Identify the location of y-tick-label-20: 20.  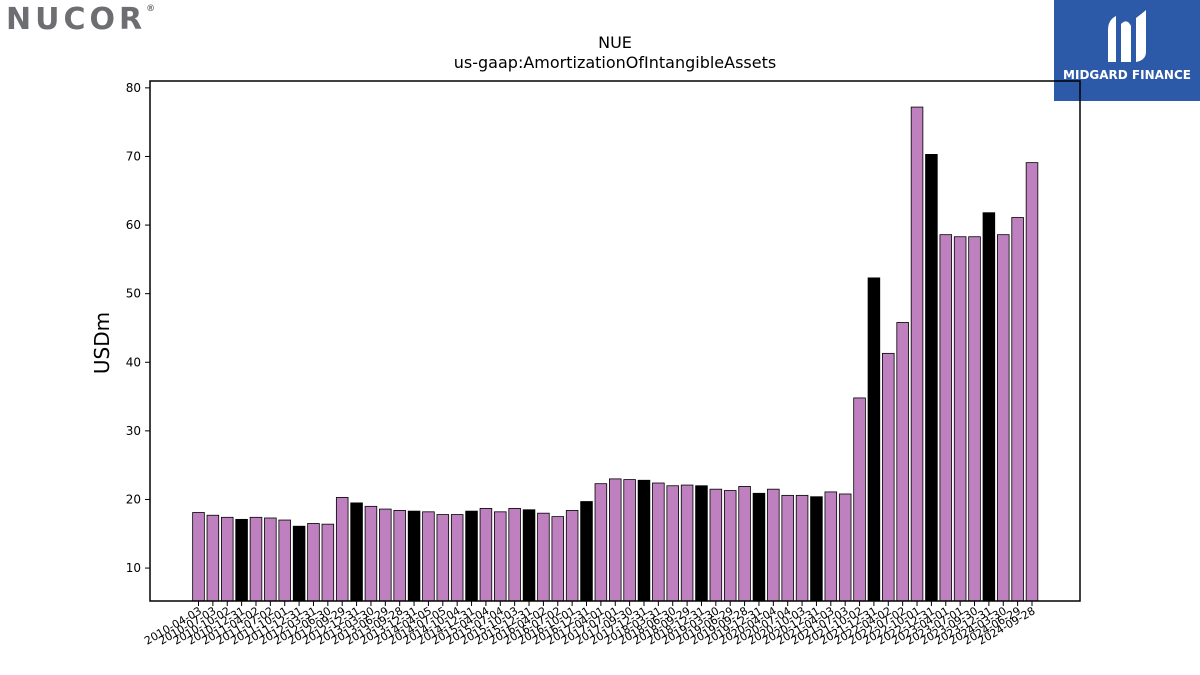
(133, 499).